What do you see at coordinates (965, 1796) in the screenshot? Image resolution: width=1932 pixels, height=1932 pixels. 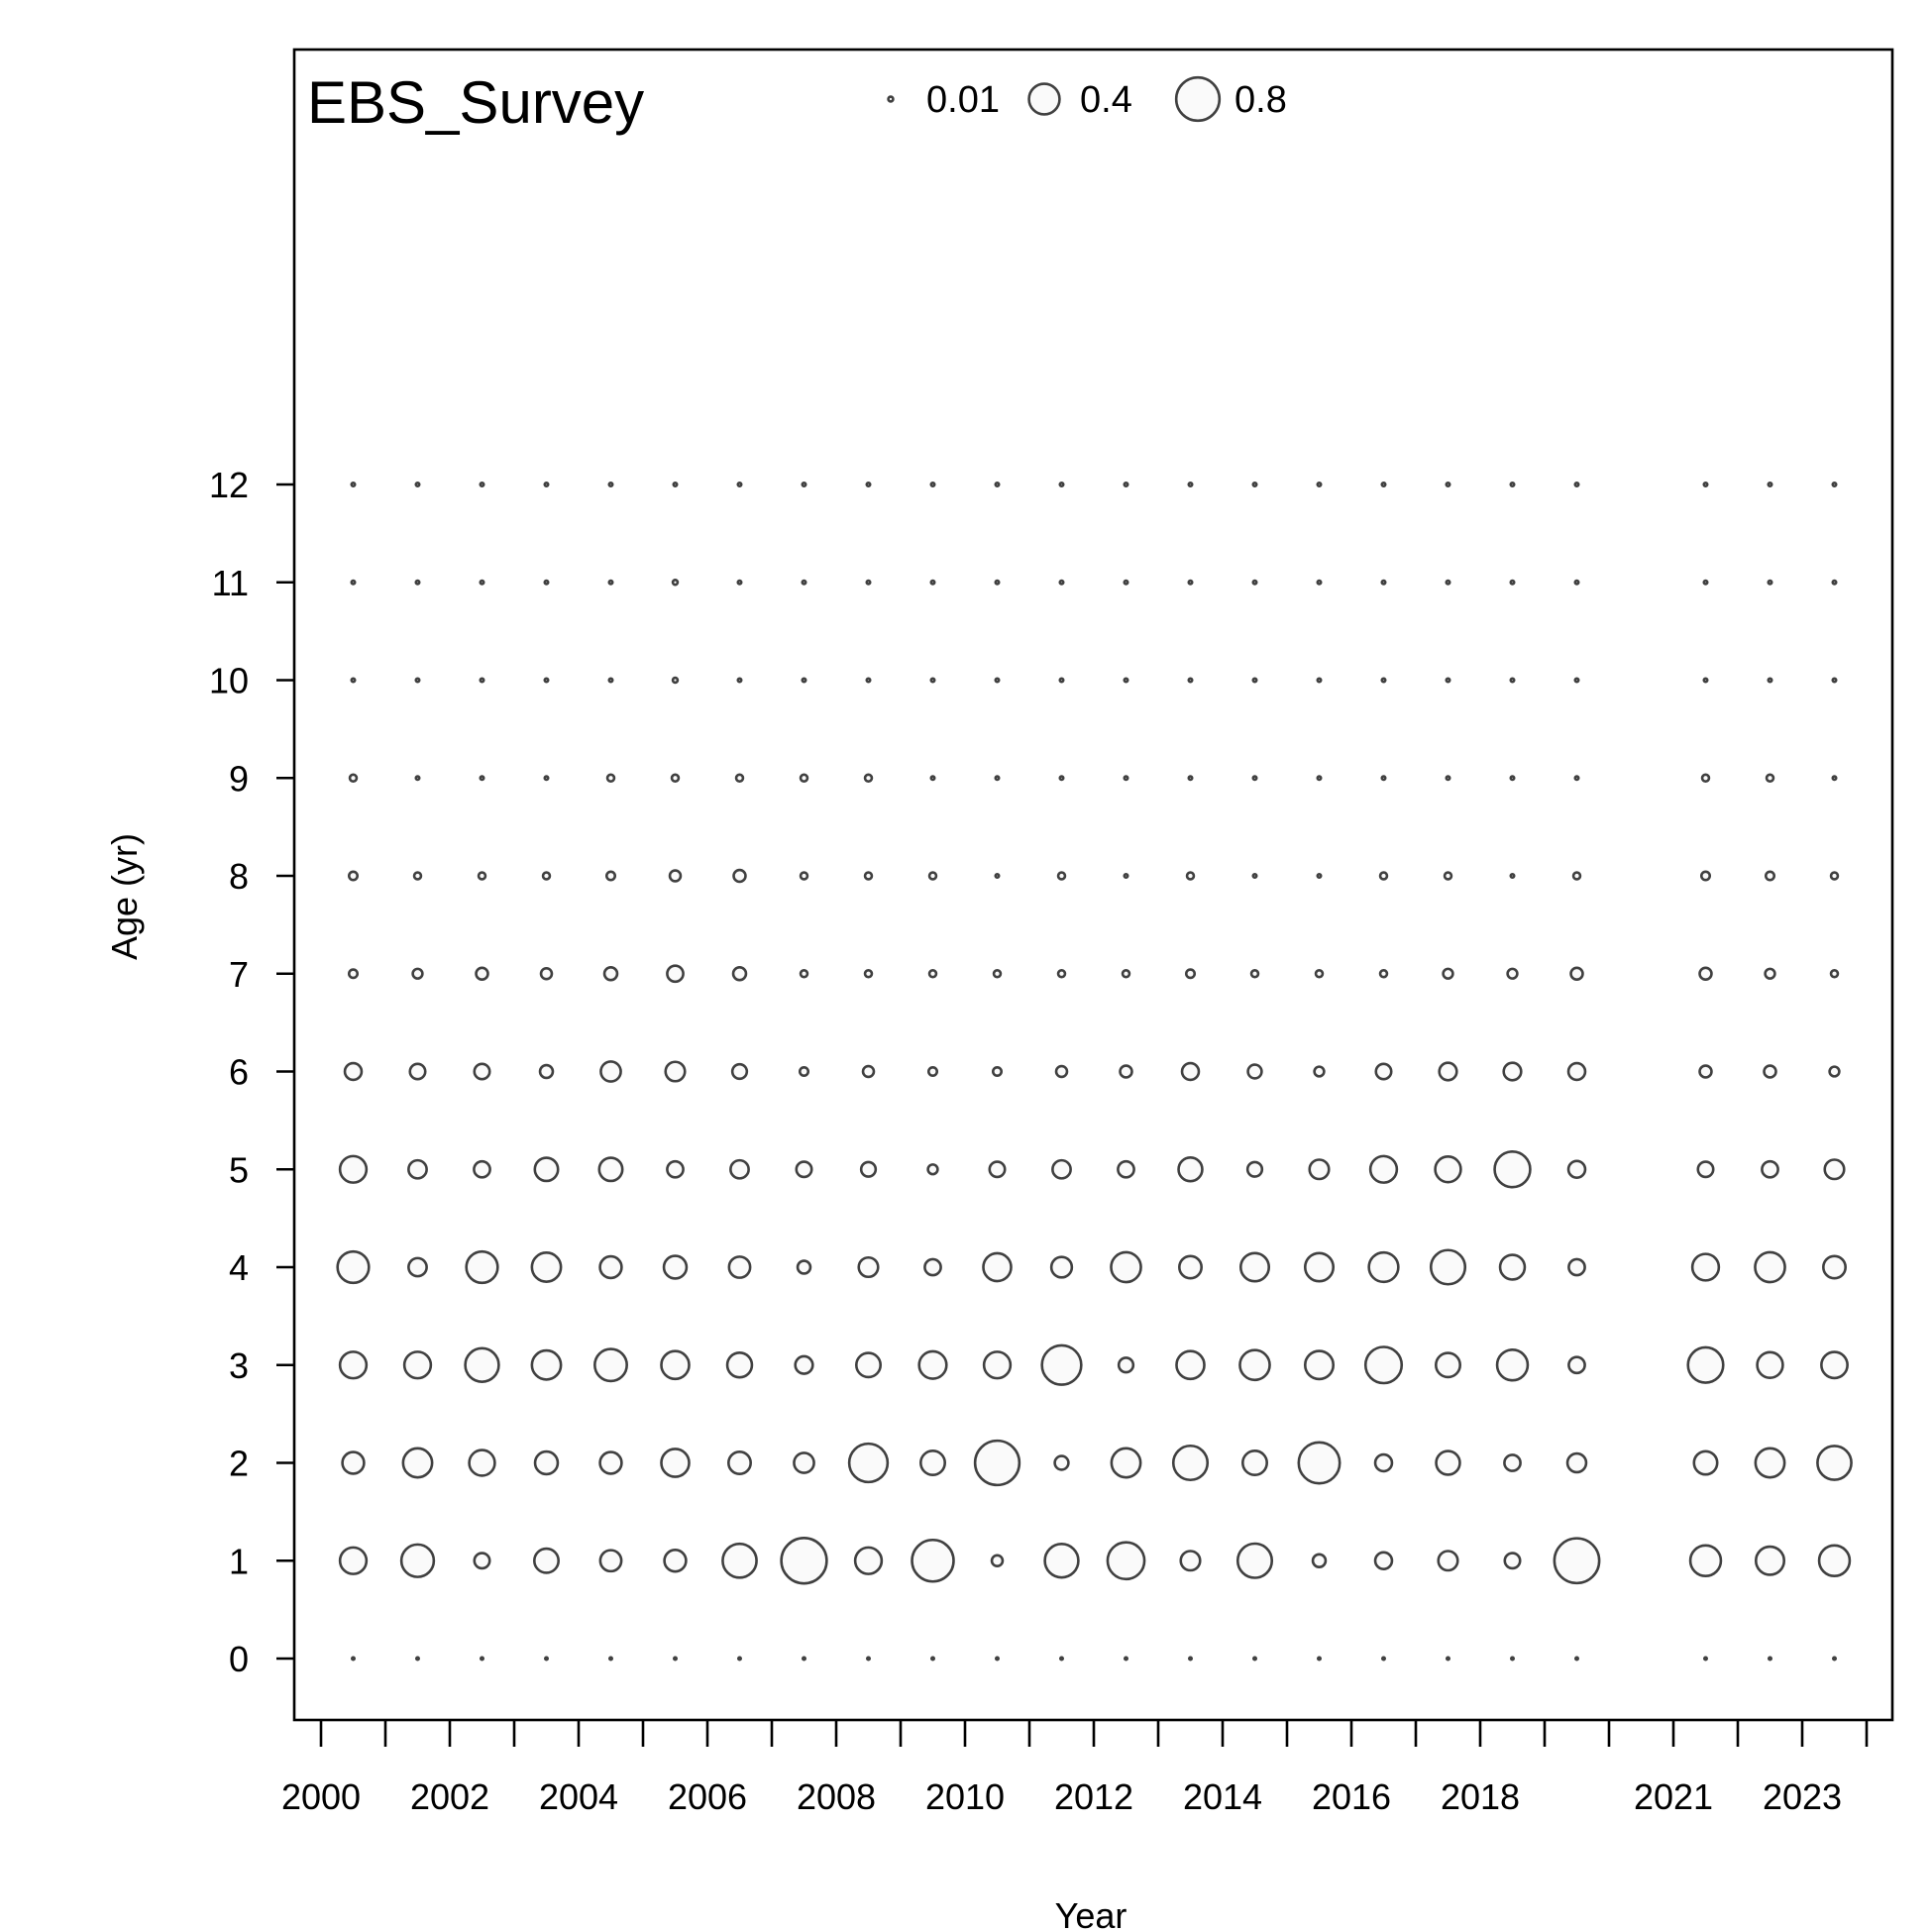 I see `x-tick-label: 2010` at bounding box center [965, 1796].